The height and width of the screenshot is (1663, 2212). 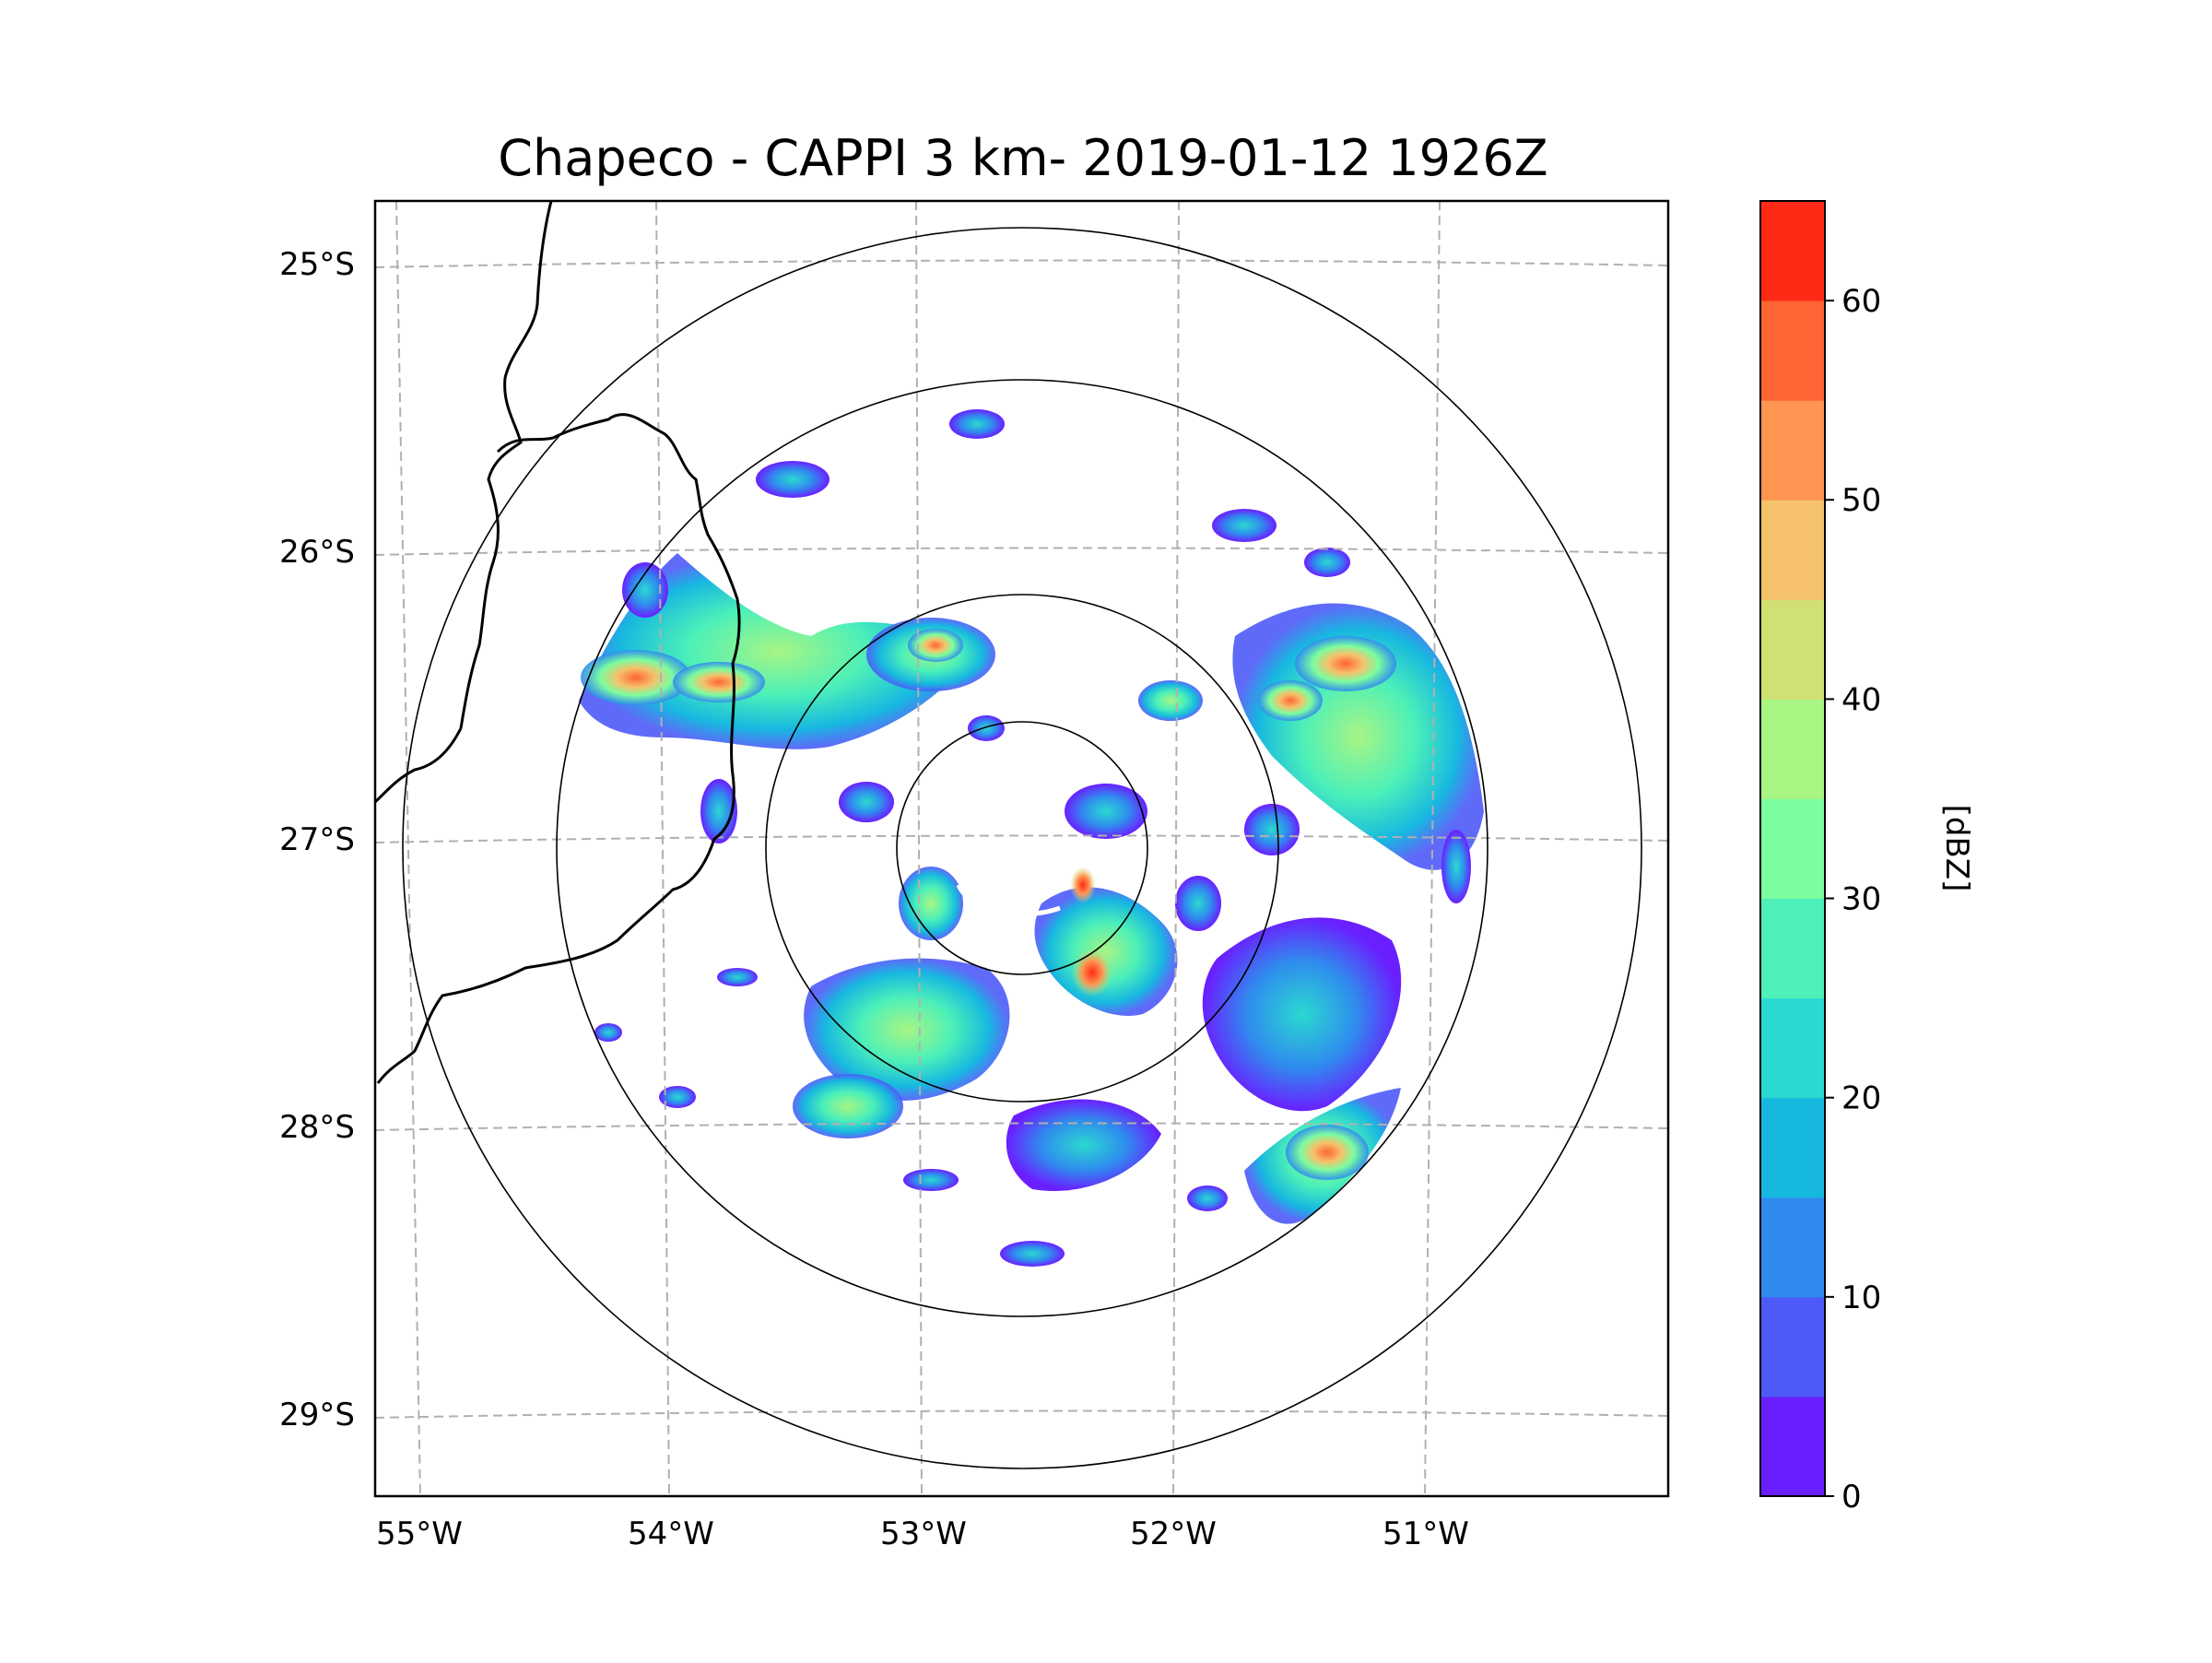 I want to click on colorbar-tick-label: 60, so click(x=1861, y=301).